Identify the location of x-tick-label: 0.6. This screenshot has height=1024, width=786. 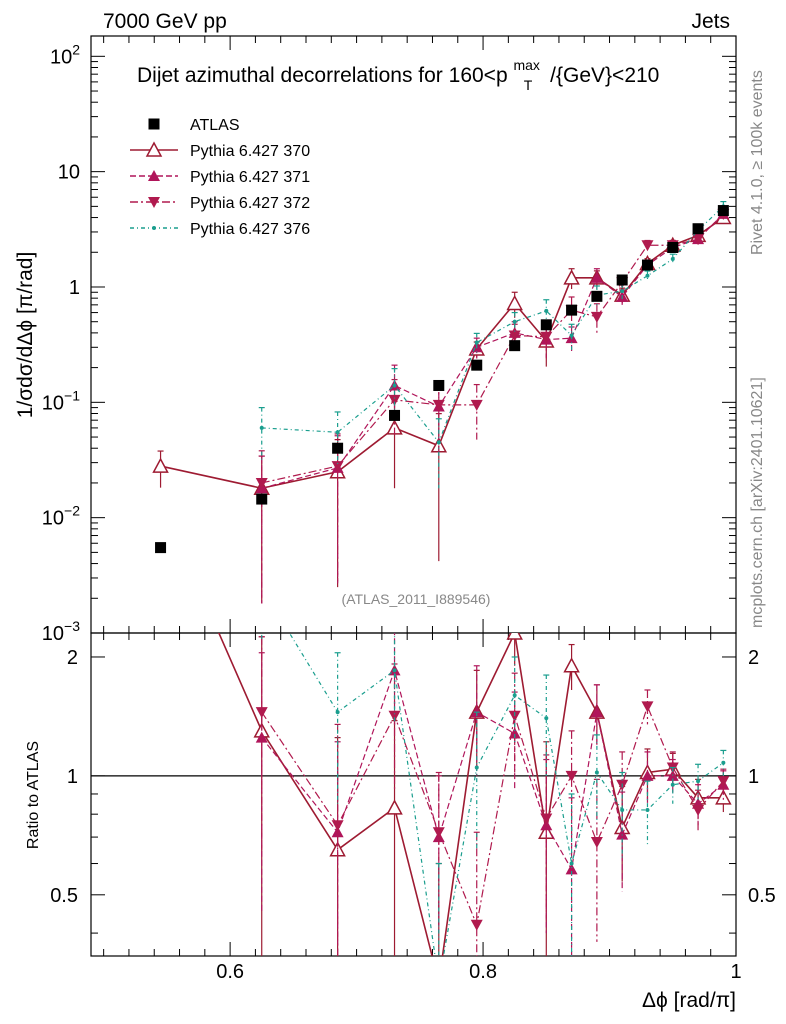
(230, 972).